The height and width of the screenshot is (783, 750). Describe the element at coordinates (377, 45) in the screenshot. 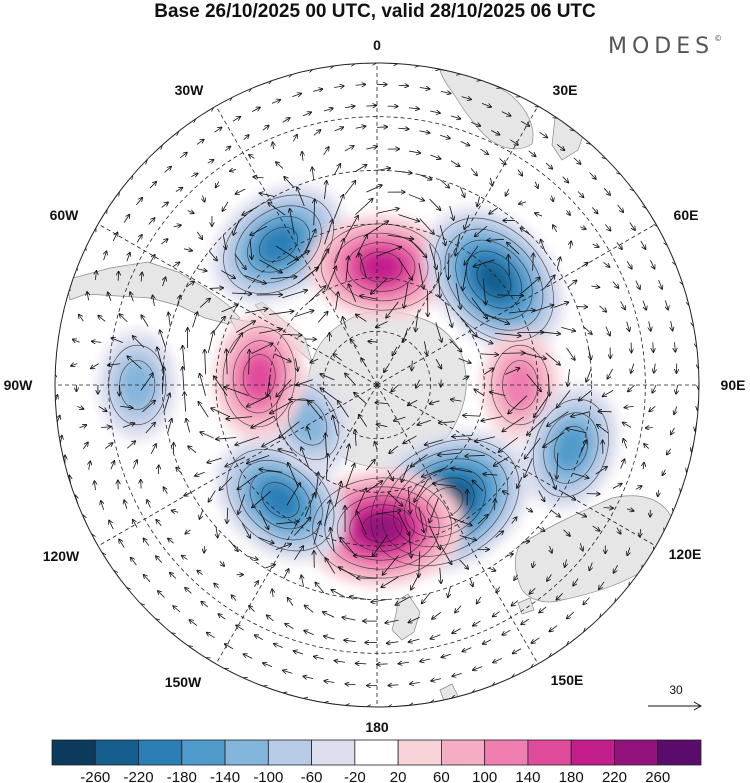

I see `label-lon-0: 0` at that location.